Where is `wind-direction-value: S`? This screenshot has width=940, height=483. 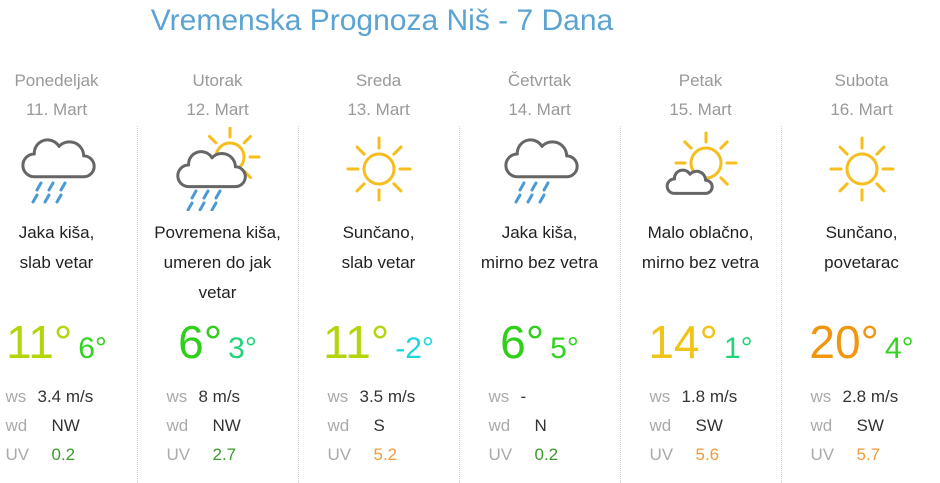 wind-direction-value: S is located at coordinates (379, 425).